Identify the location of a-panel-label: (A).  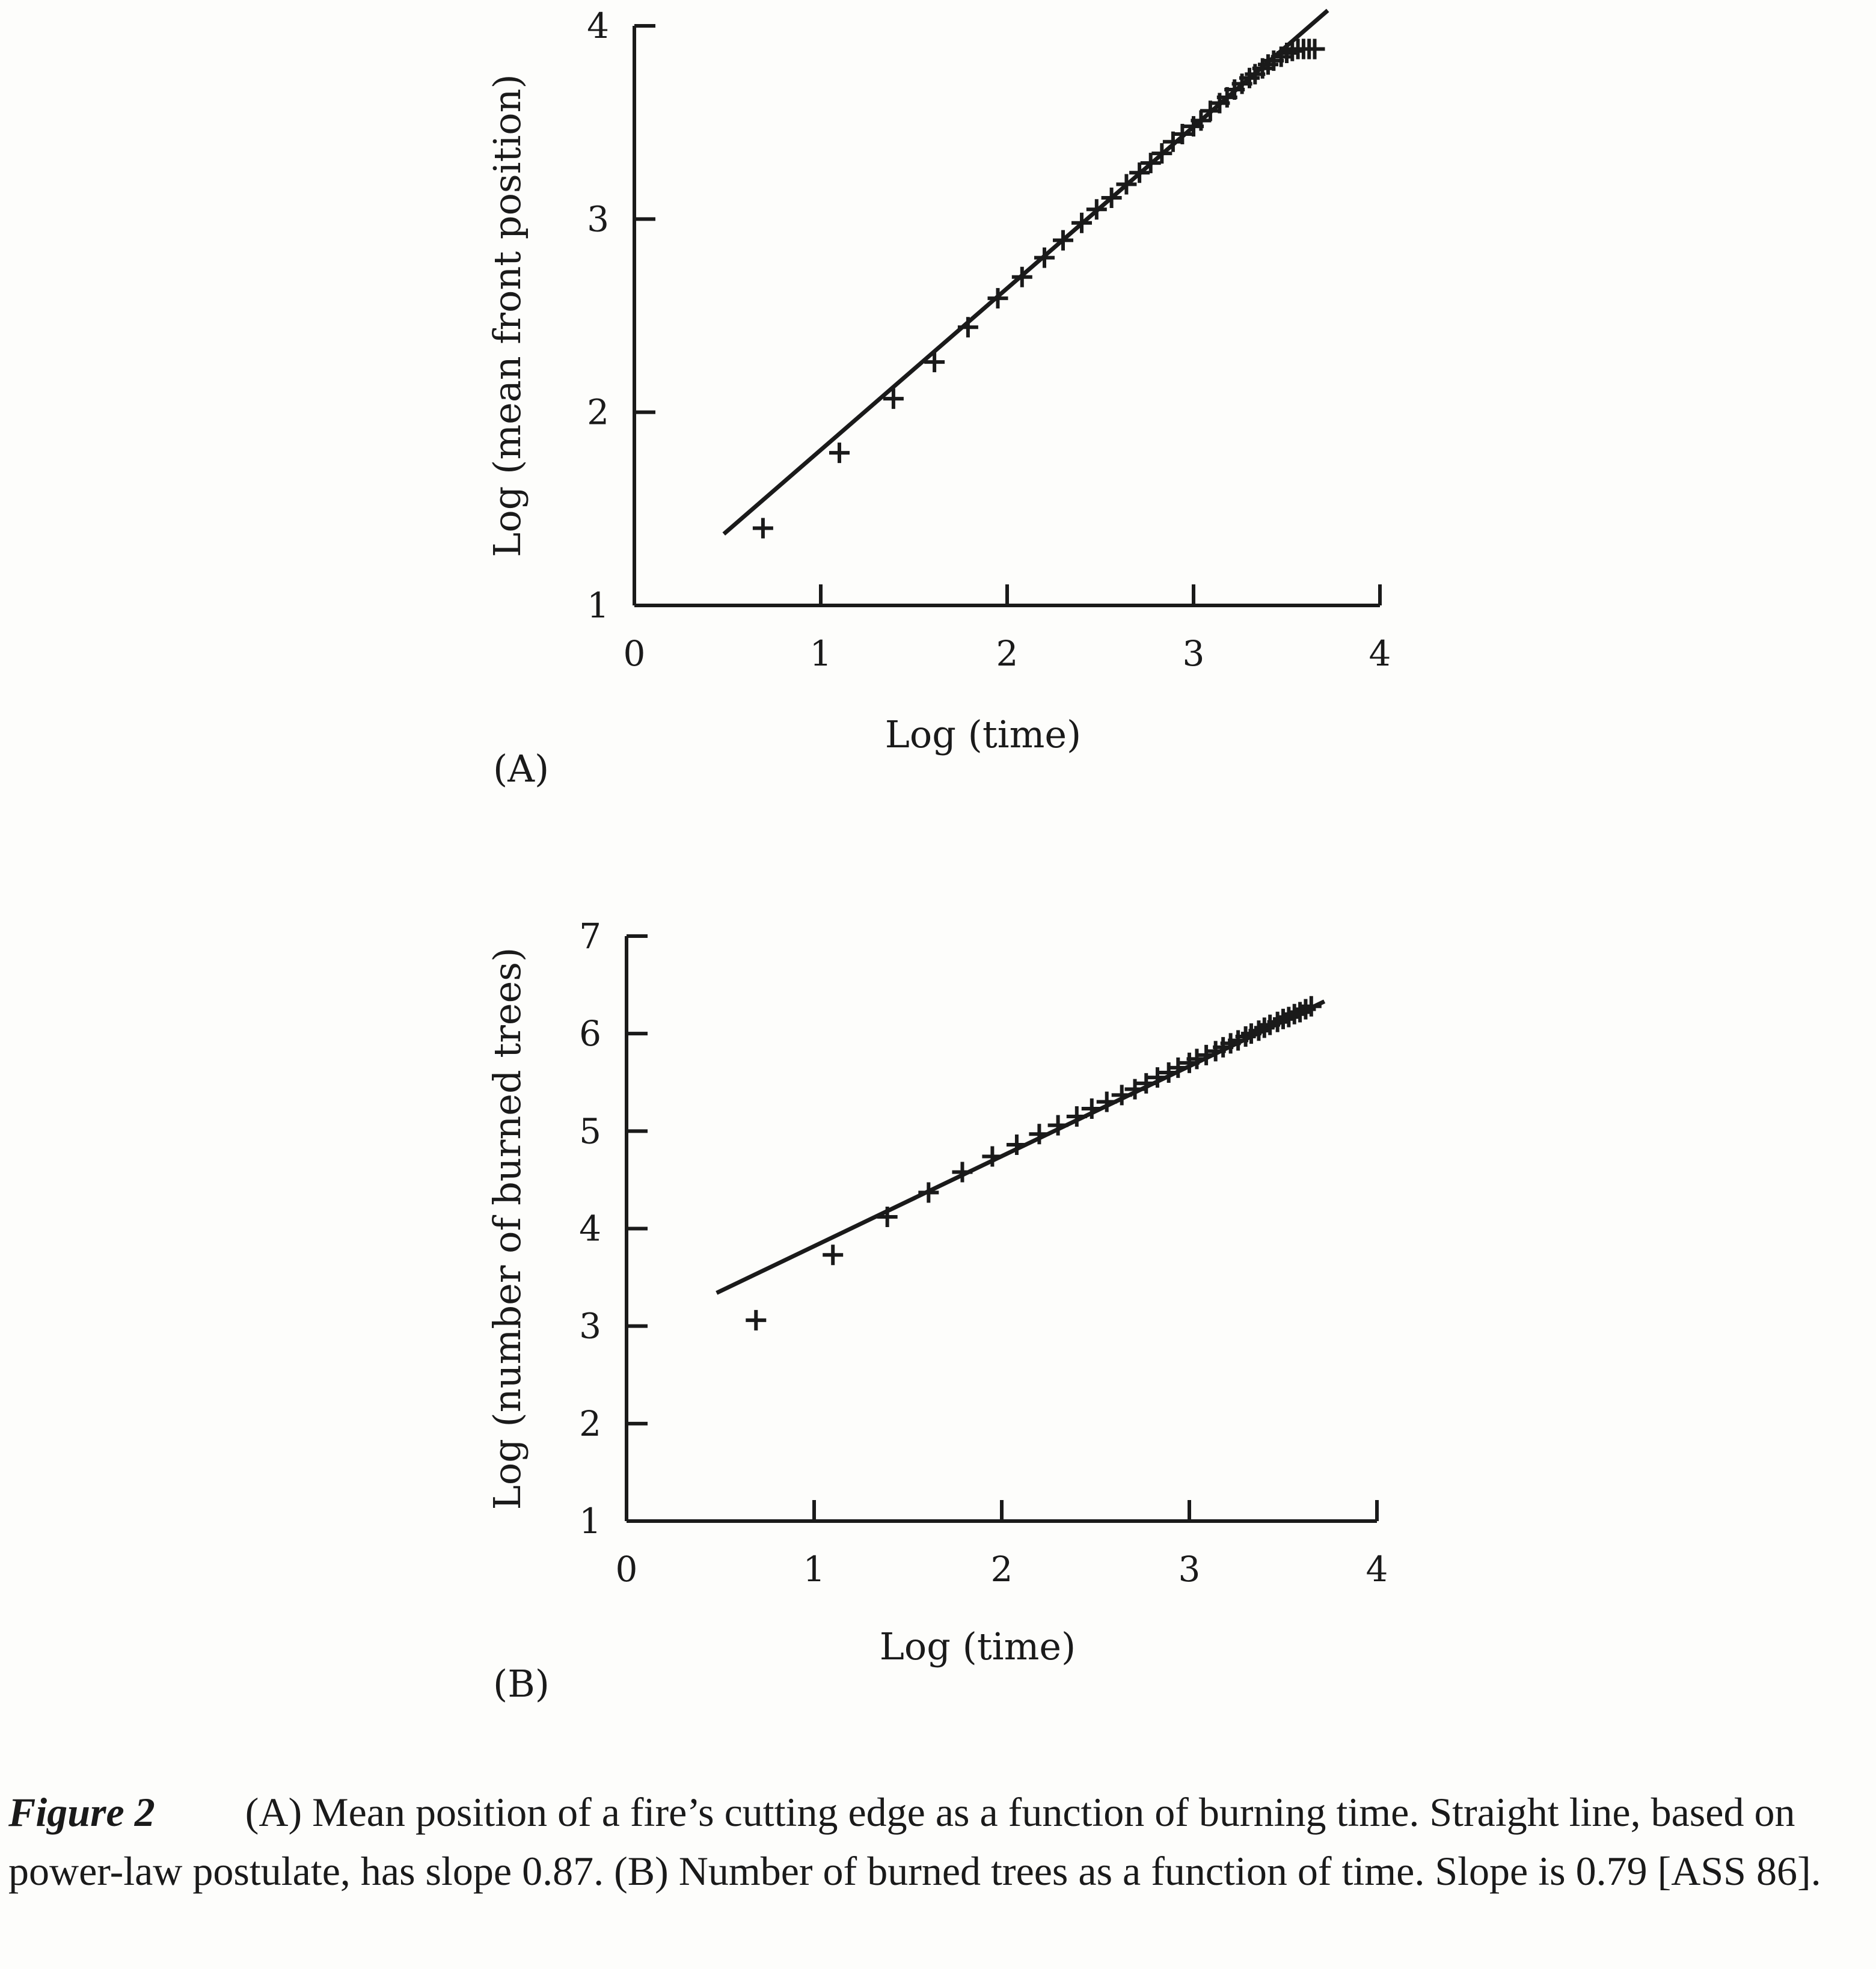
(521, 769).